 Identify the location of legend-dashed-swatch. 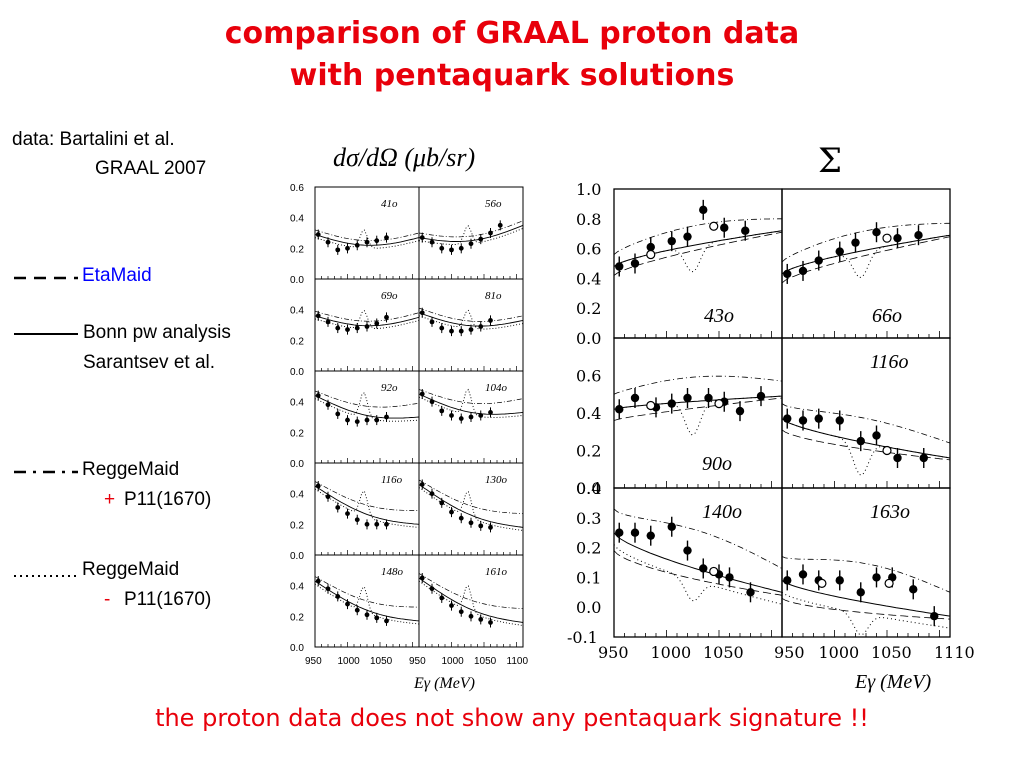
(46, 278).